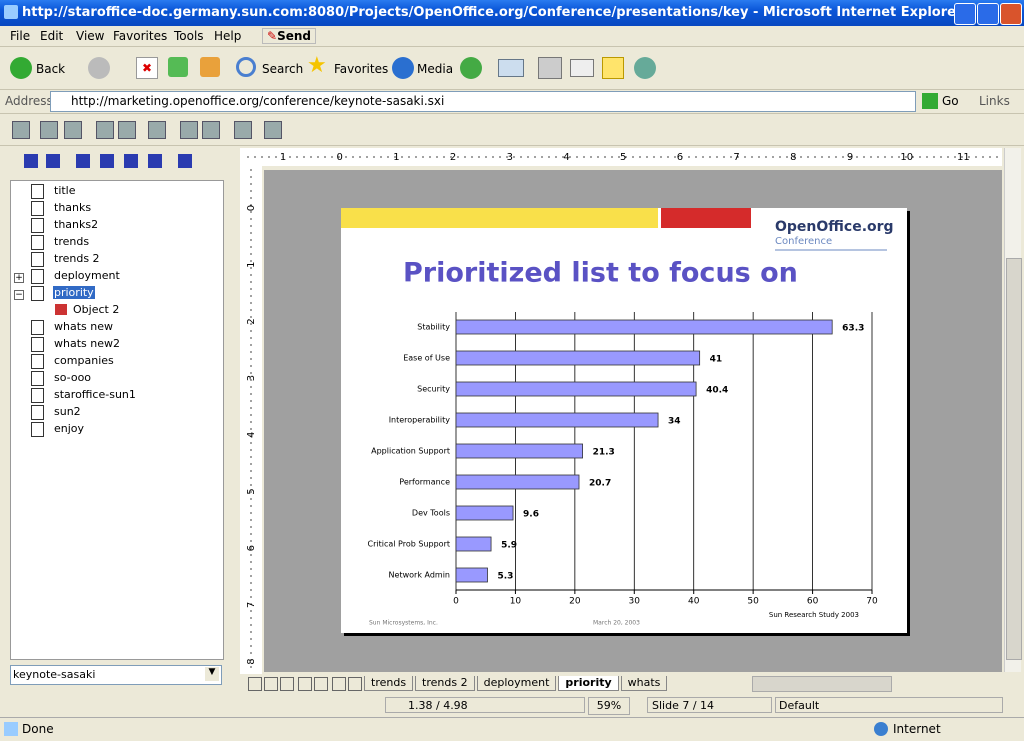 This screenshot has width=1024, height=741. I want to click on vertical-scrollbar, so click(1013, 410).